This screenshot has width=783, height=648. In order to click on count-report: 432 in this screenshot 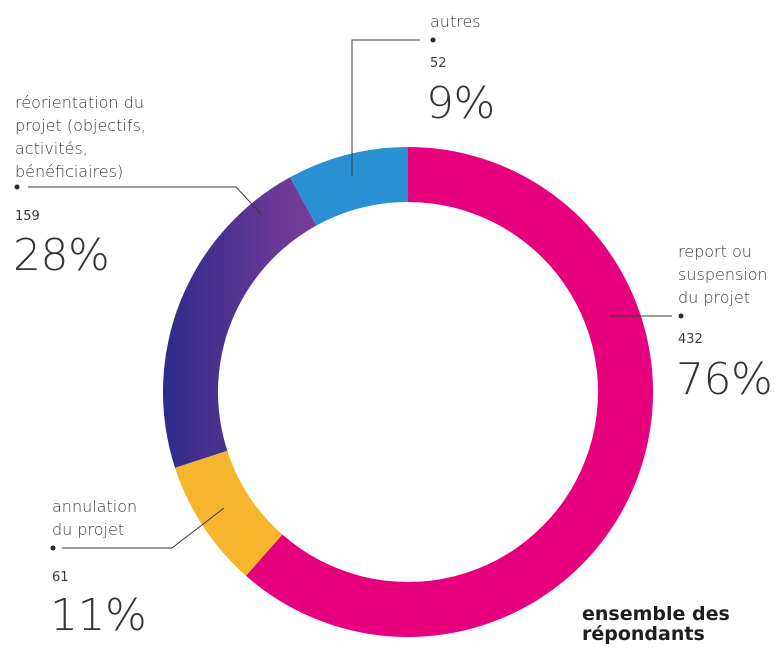, I will do `click(690, 339)`.